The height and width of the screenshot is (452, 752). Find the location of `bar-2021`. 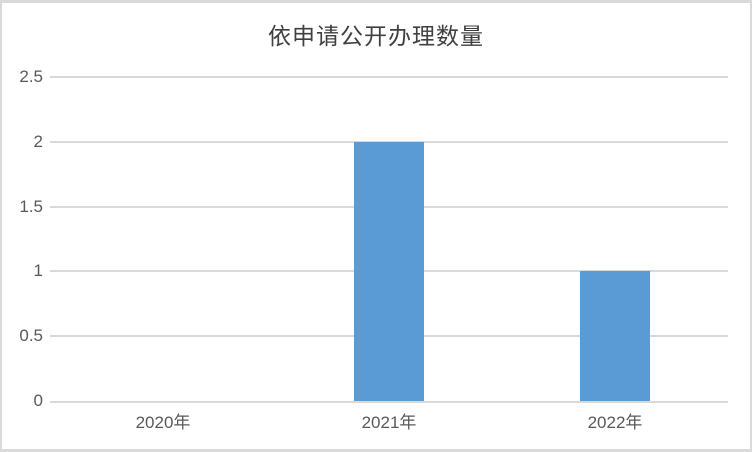

bar-2021 is located at coordinates (389, 271).